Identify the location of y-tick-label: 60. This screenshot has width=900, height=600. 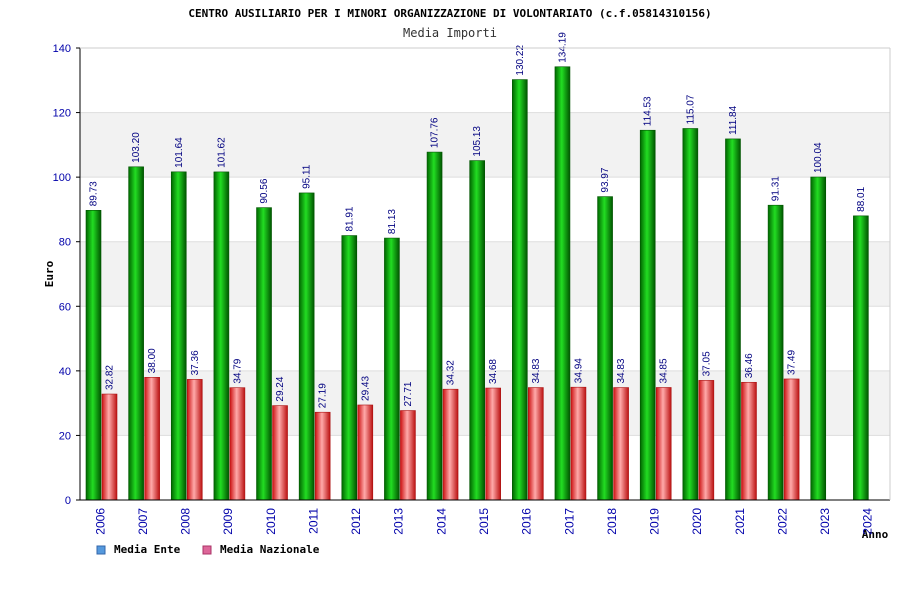
(65, 307).